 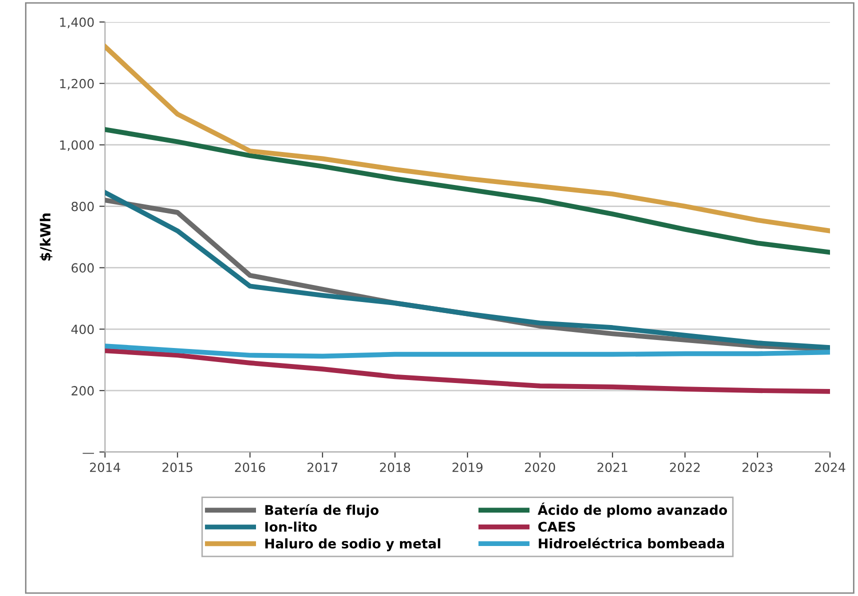 What do you see at coordinates (177, 467) in the screenshot?
I see `x-tick-label: 2015` at bounding box center [177, 467].